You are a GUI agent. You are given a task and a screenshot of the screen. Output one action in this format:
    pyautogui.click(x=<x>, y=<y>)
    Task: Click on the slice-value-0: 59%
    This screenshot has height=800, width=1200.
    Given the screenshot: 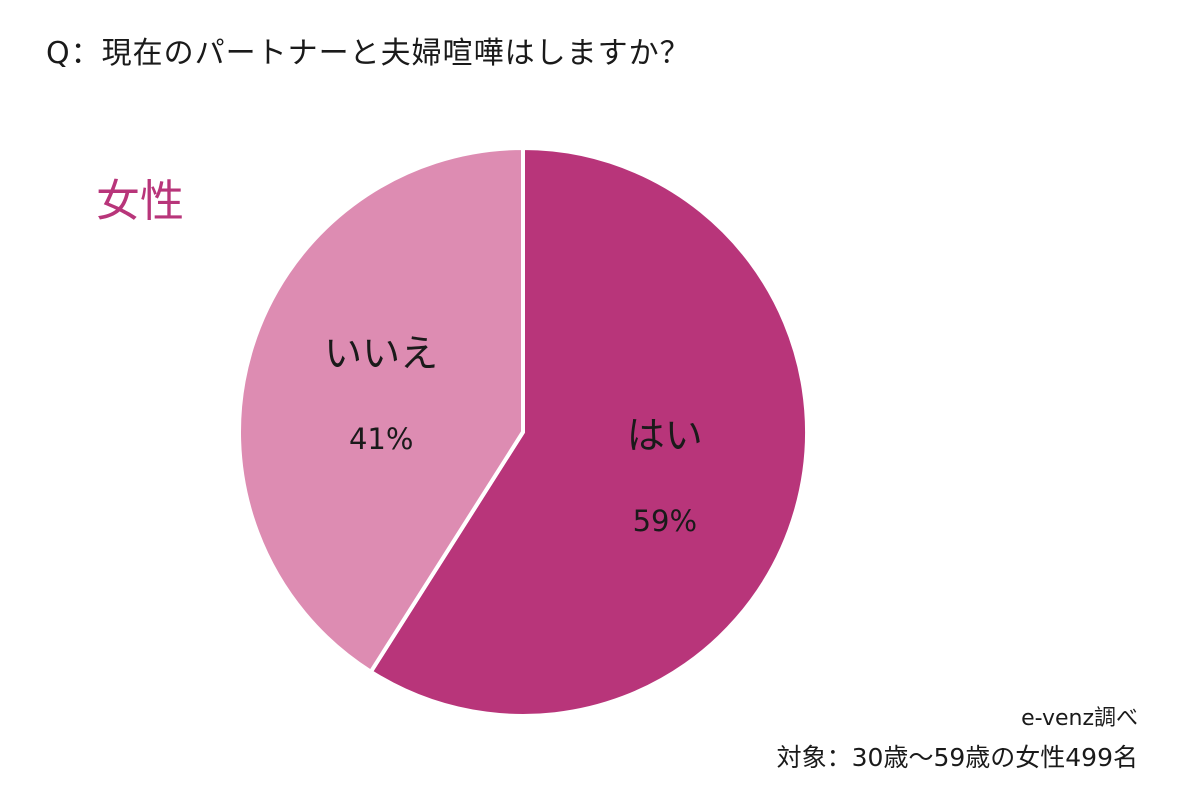 What is the action you would take?
    pyautogui.click(x=665, y=521)
    